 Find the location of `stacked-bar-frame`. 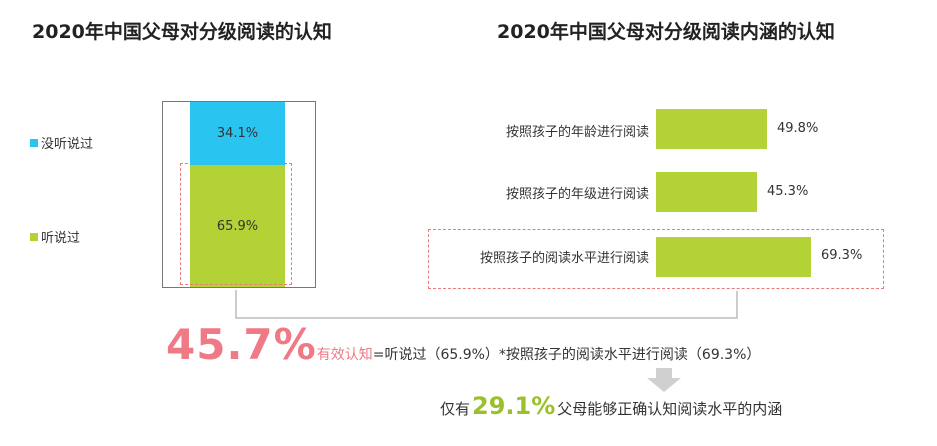

stacked-bar-frame is located at coordinates (239, 194).